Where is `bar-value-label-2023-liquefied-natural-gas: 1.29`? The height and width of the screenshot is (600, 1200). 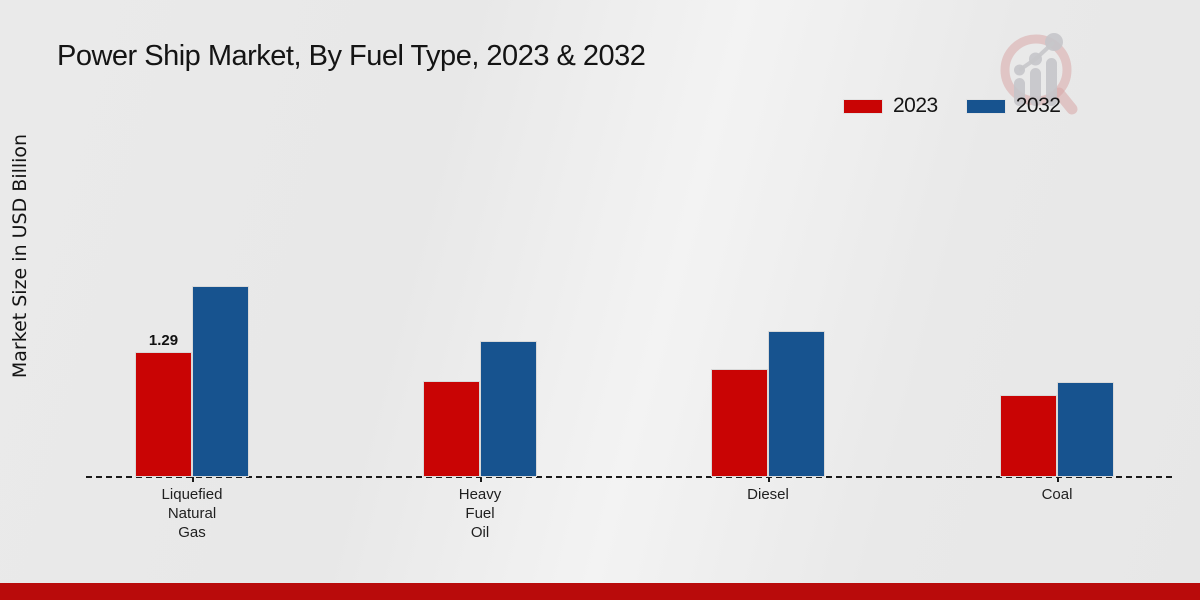 bar-value-label-2023-liquefied-natural-gas: 1.29 is located at coordinates (163, 340).